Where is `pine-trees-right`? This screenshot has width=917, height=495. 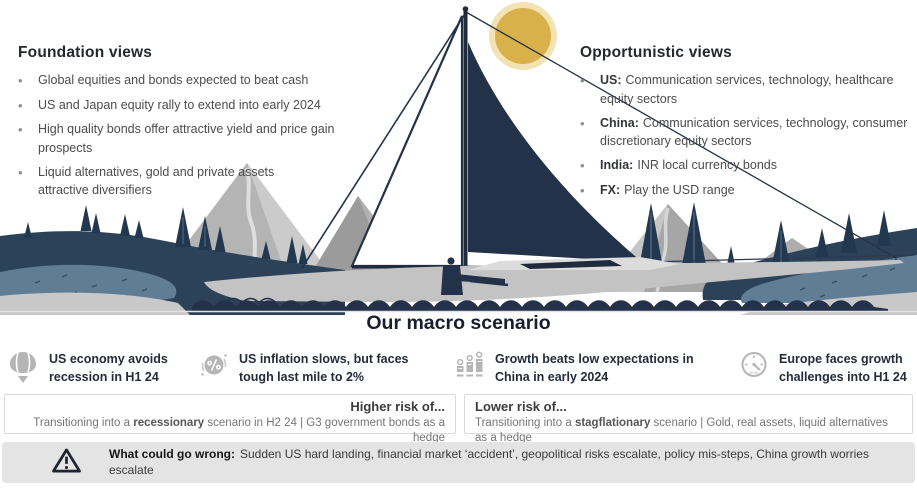
pine-trees-right is located at coordinates (764, 237).